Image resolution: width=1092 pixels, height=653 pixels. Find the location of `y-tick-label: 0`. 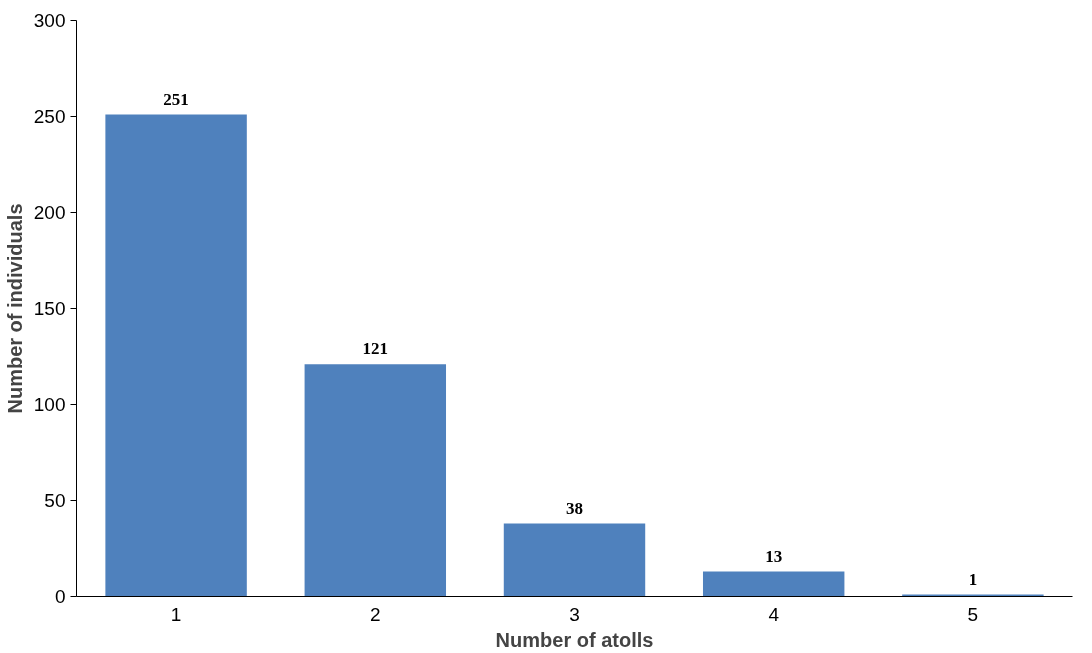

y-tick-label: 0 is located at coordinates (60, 596).